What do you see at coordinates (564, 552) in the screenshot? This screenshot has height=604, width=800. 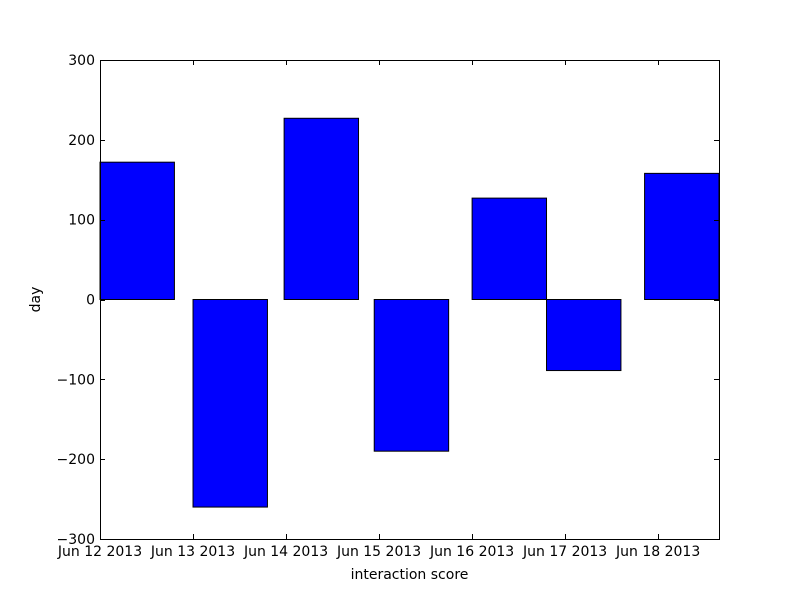 I see `x-tick-label: Jun 17 2013` at bounding box center [564, 552].